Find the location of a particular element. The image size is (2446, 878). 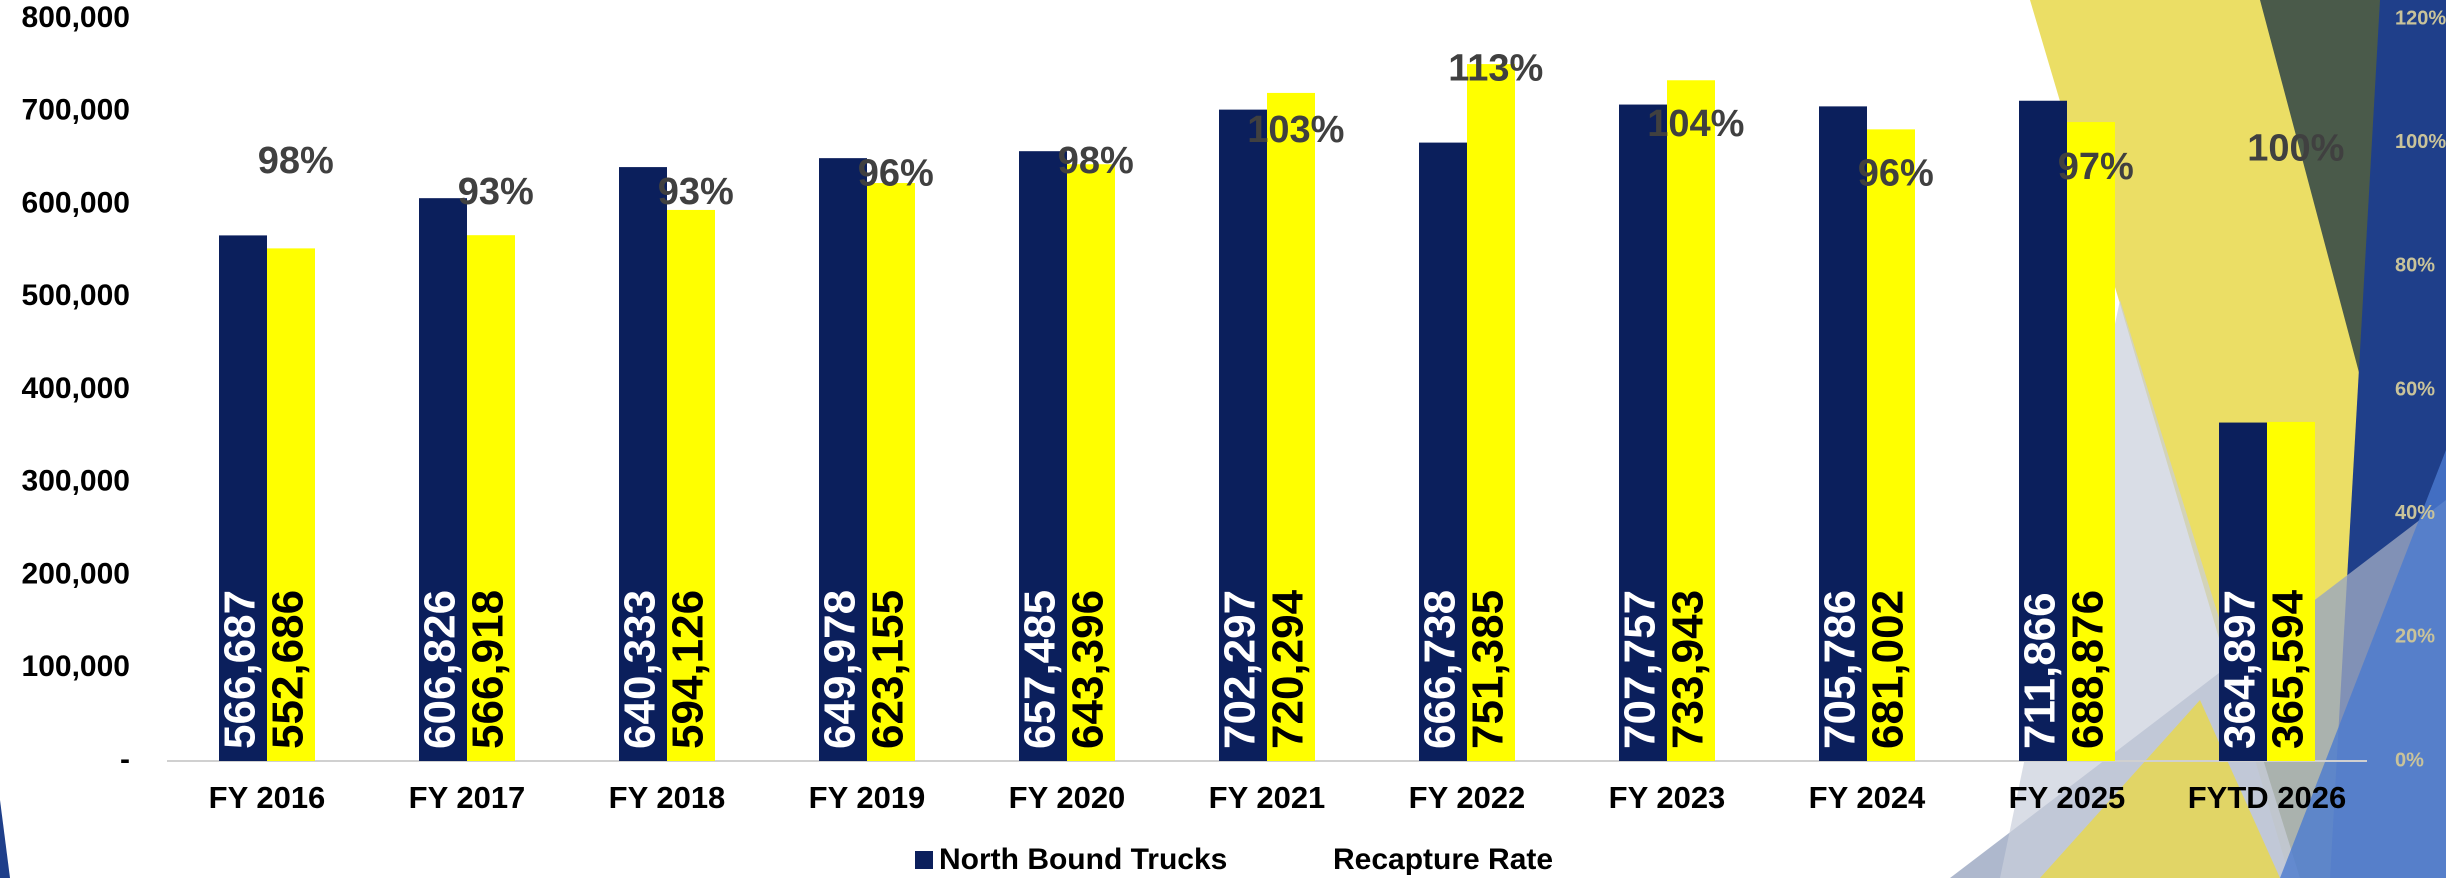

bar-value-label: 364,897 is located at coordinates (2240, 669).